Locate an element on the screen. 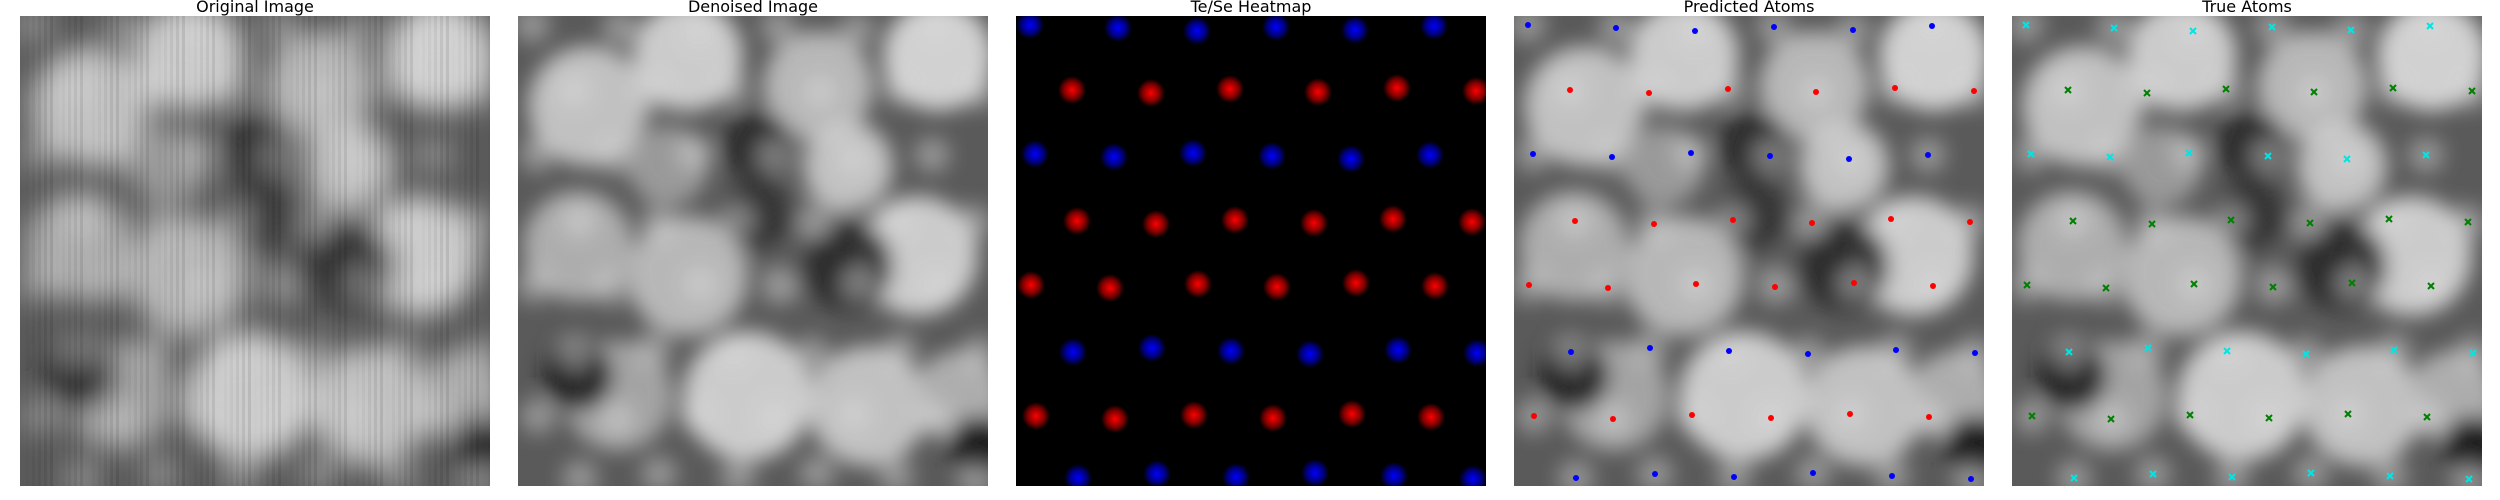 The width and height of the screenshot is (2500, 500). panel-title: Predicted Atoms is located at coordinates (1749, 8).